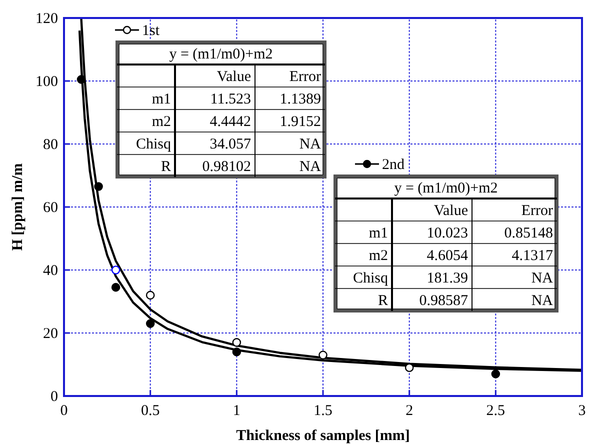 This screenshot has width=597, height=445. Describe the element at coordinates (151, 31) in the screenshot. I see `legend-label: 1st` at that location.